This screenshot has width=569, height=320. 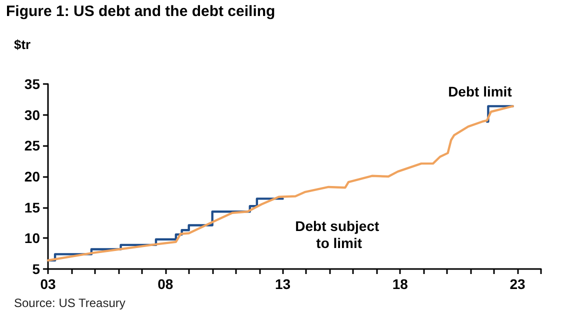 What do you see at coordinates (32, 176) in the screenshot?
I see `y-tick-label: 20` at bounding box center [32, 176].